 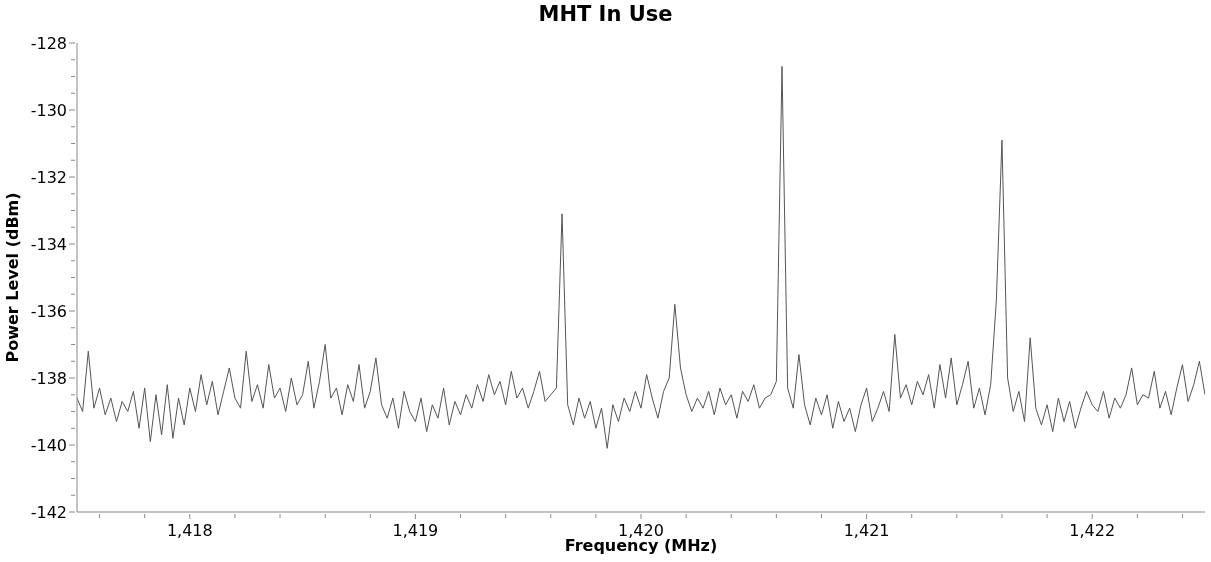 What do you see at coordinates (48, 110) in the screenshot?
I see `y-tick-label: -130` at bounding box center [48, 110].